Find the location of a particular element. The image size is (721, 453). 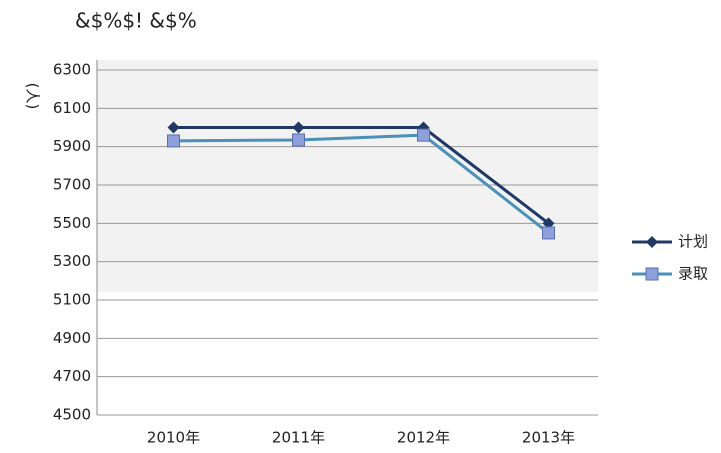

x-tick-label: 2010年 is located at coordinates (173, 438).